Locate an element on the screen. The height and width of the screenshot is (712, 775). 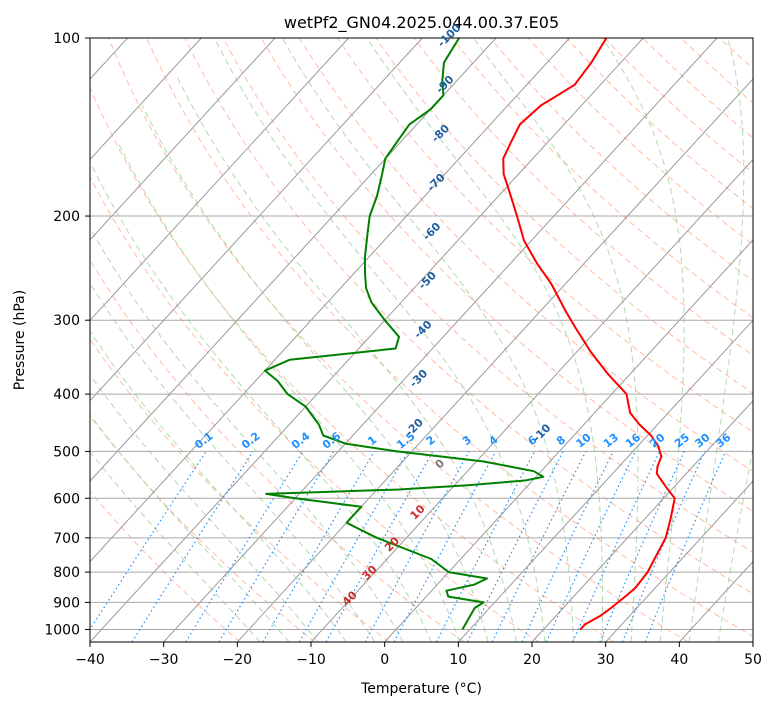
x-tick-label: −20 is located at coordinates (238, 660).